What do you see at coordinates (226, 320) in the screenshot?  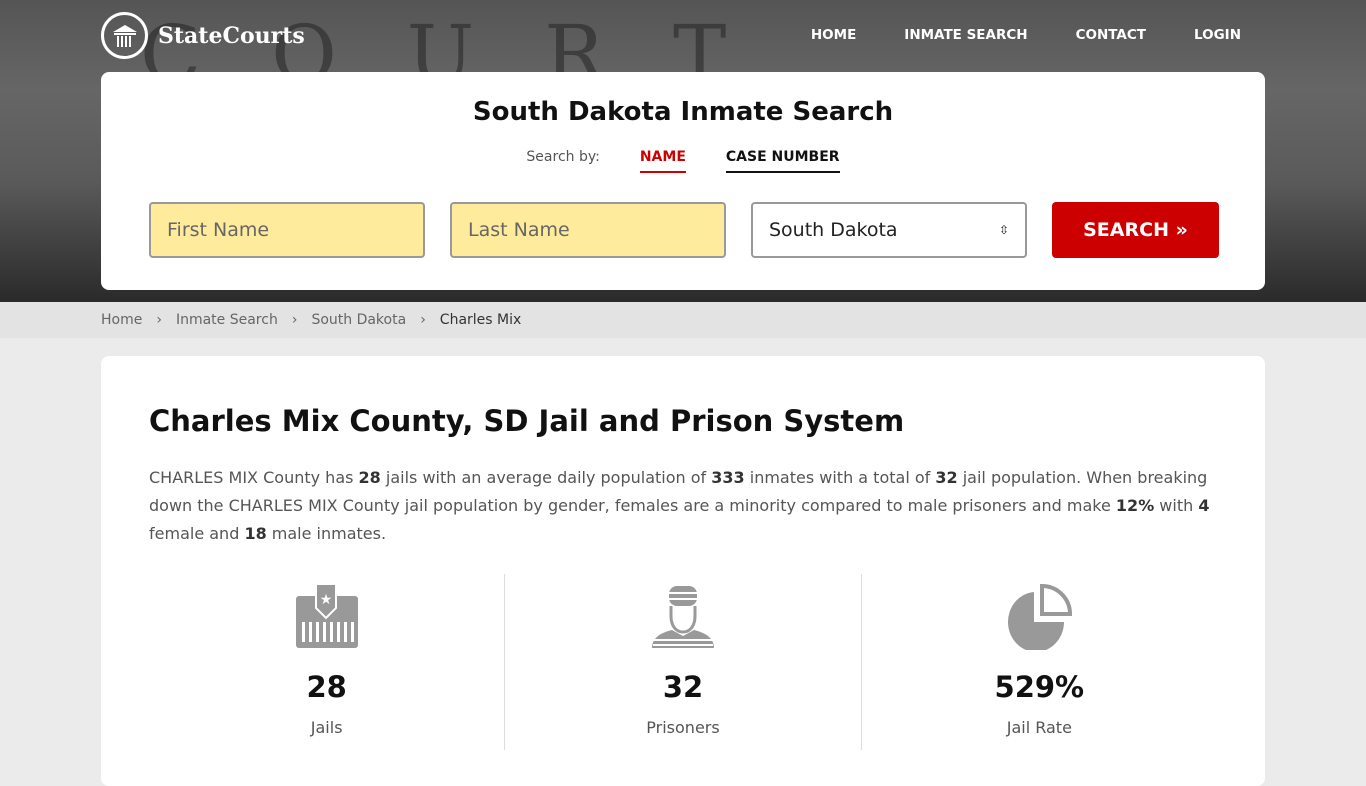 I see `breadcrumb-inmate-search: Inmate Search` at bounding box center [226, 320].